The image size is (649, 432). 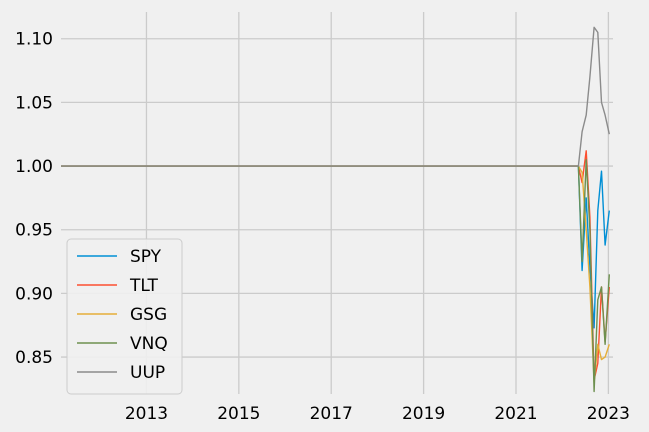 What do you see at coordinates (34, 167) in the screenshot?
I see `y-tick-label: 1.00` at bounding box center [34, 167].